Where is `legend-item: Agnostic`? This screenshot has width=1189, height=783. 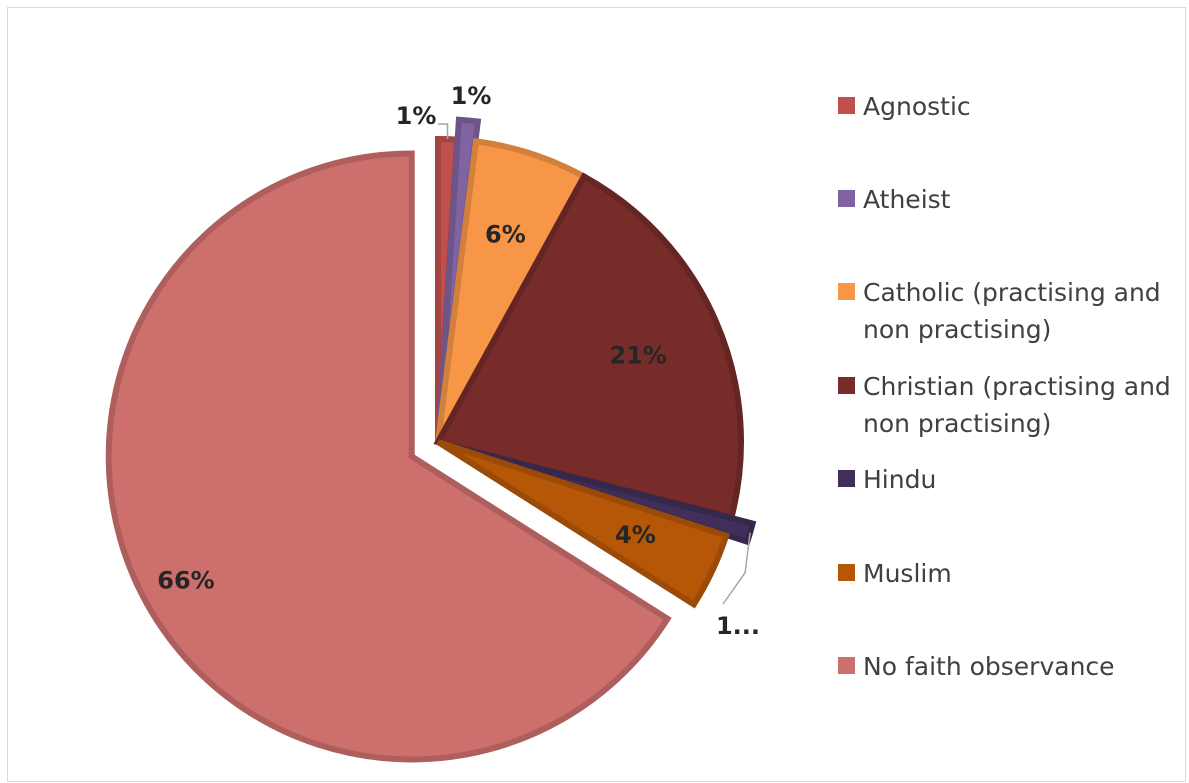
legend-item: Agnostic is located at coordinates (1010, 106).